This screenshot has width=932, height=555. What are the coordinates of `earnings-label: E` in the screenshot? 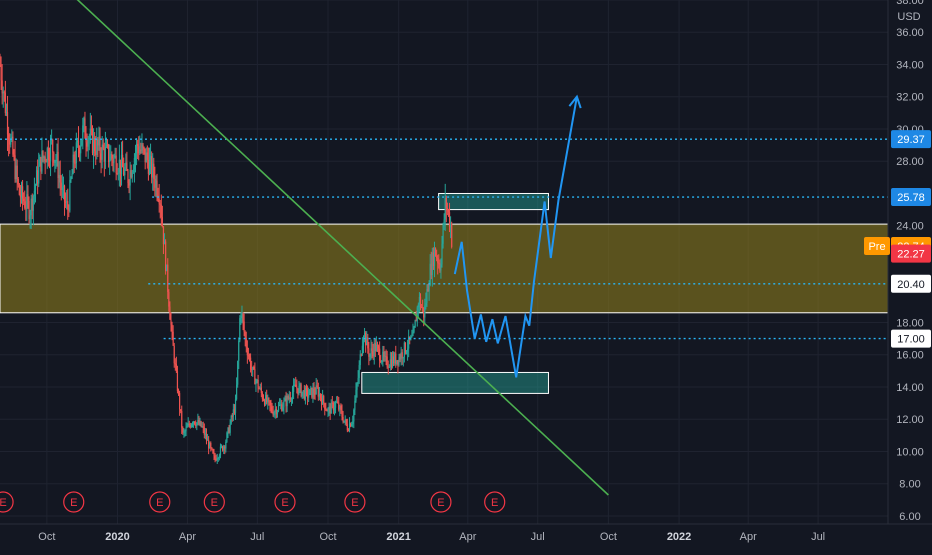 It's located at (494, 503).